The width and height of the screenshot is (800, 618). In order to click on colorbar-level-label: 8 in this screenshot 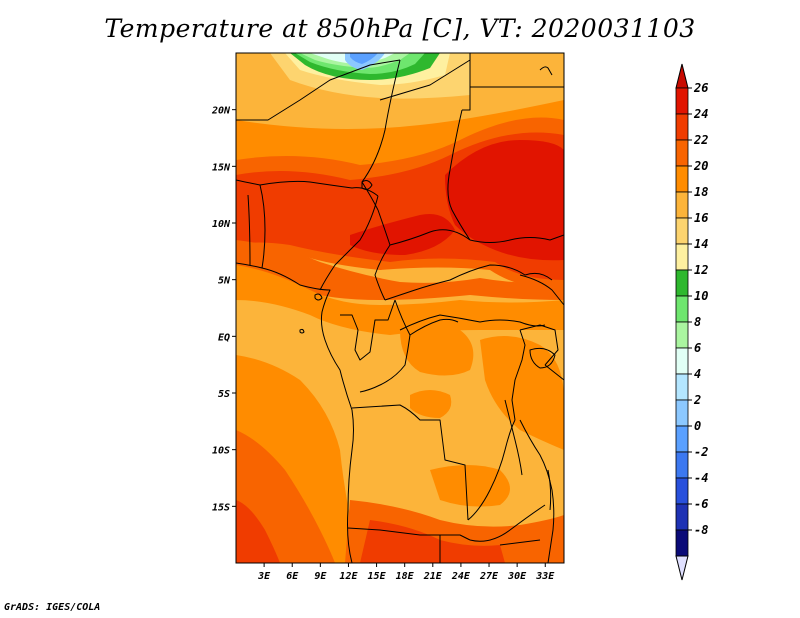, I will do `click(697, 322)`.